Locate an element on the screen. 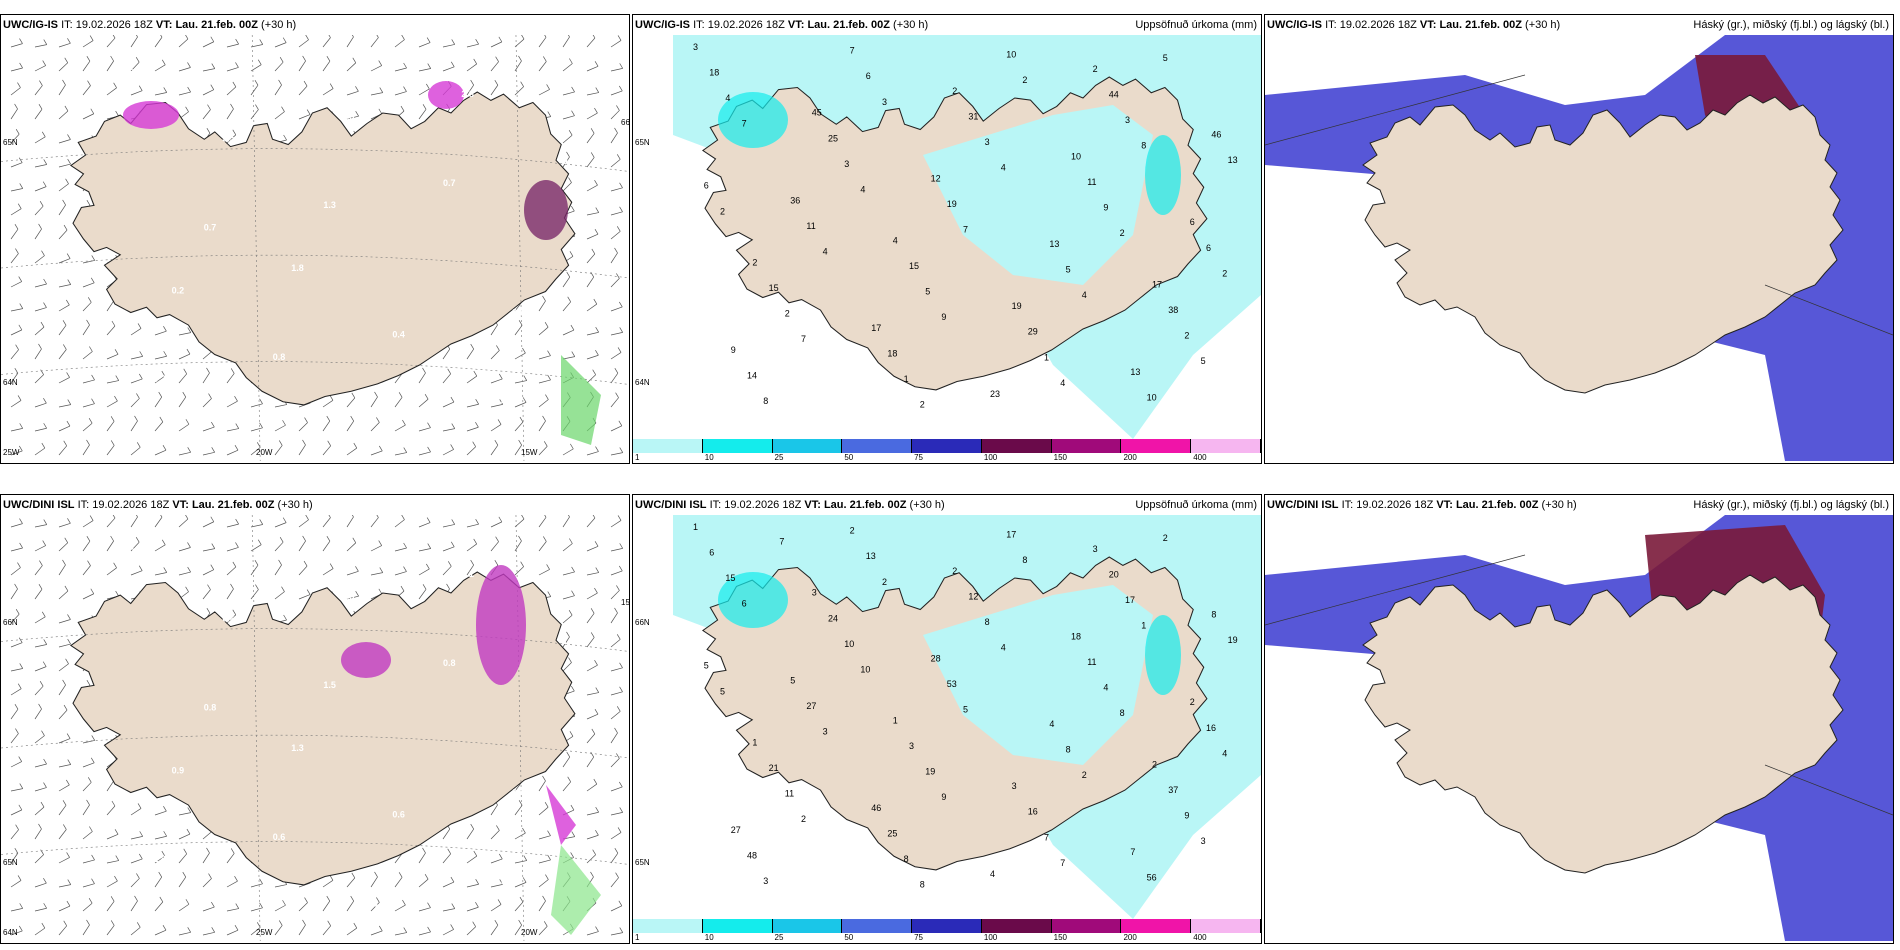 This screenshot has height=950, width=1900. value-label: 0.5 is located at coordinates (348, 116).